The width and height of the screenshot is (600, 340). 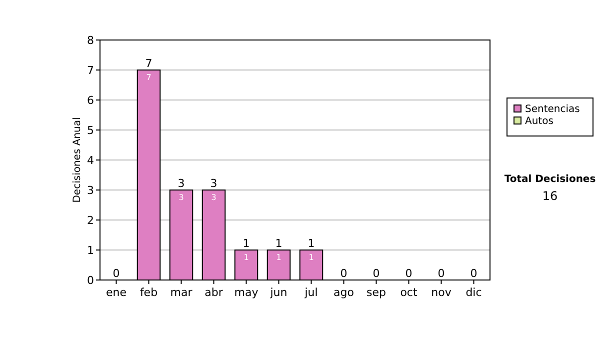 I want to click on y-tick-label: 0, so click(x=90, y=280).